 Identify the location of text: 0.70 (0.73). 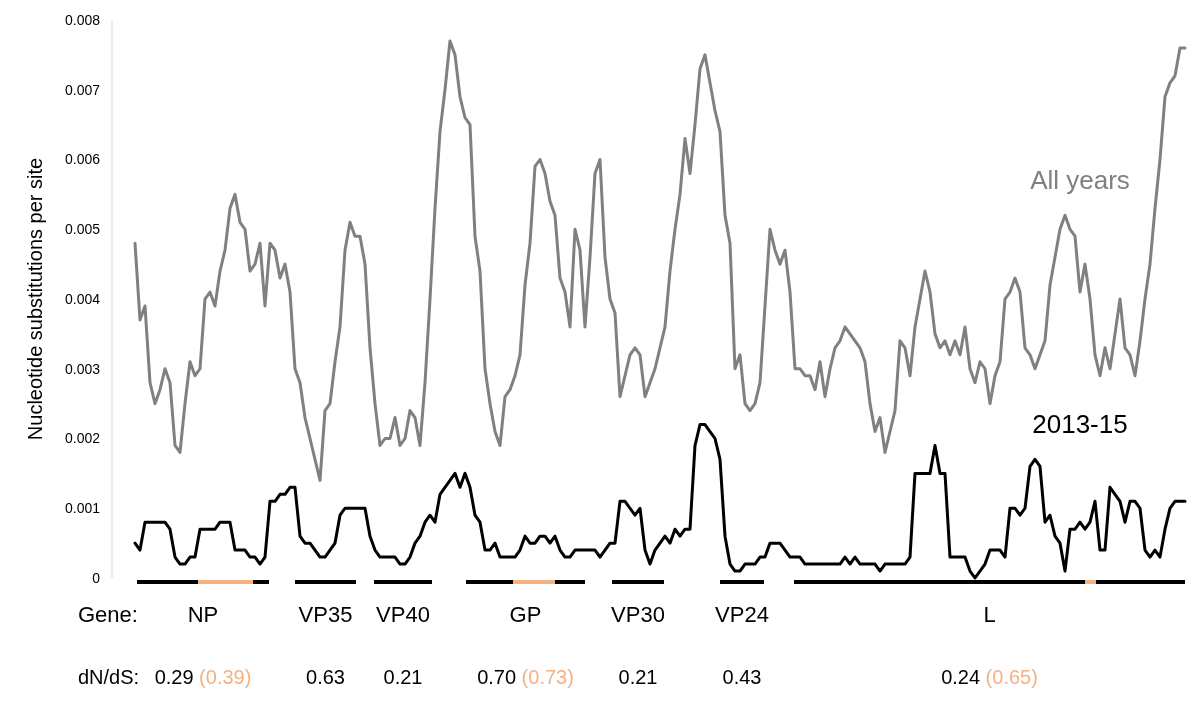
(525, 677).